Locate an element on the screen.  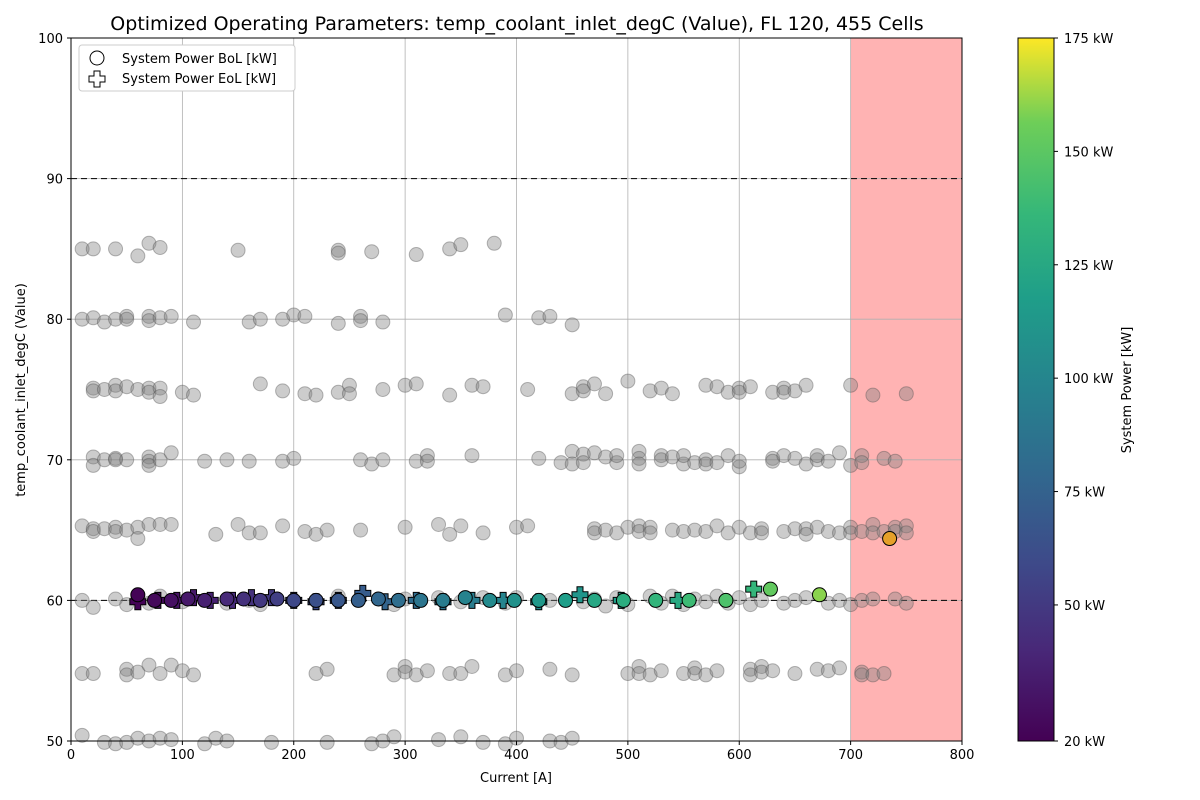
colorbar-tick-label: 150 kW is located at coordinates (1088, 152).